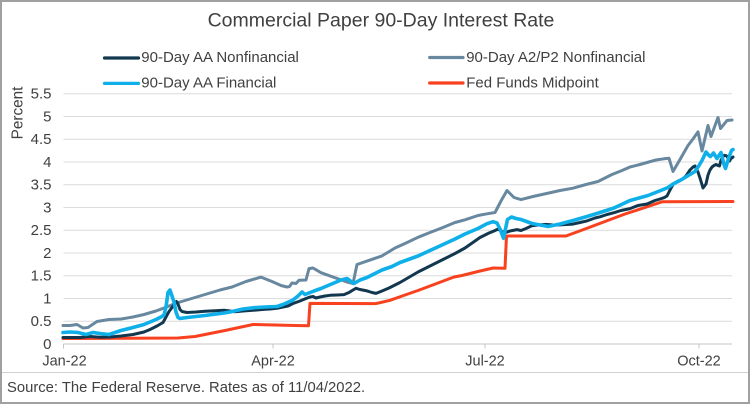 This screenshot has width=750, height=404. What do you see at coordinates (555, 57) in the screenshot?
I see `svg-text: 90-Day A2/P2 Nonfinancial` at bounding box center [555, 57].